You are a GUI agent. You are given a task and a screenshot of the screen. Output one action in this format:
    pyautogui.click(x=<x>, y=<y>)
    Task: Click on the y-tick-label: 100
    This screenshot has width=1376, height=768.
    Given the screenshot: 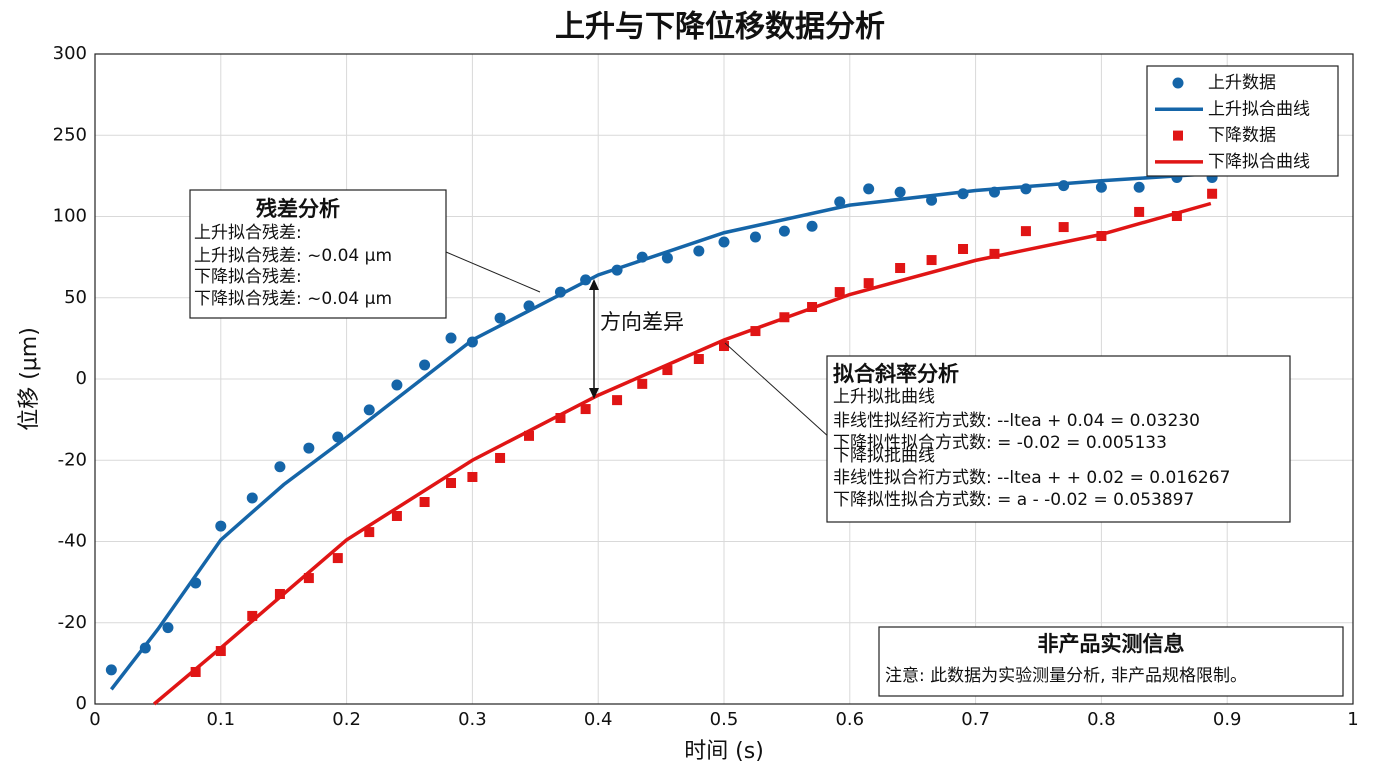 What is the action you would take?
    pyautogui.click(x=70, y=216)
    